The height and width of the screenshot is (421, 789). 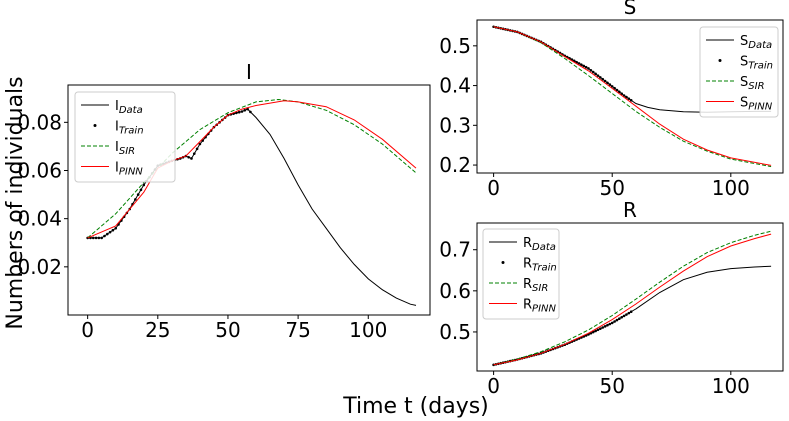 What do you see at coordinates (521, 274) in the screenshot?
I see `legend-box-R` at bounding box center [521, 274].